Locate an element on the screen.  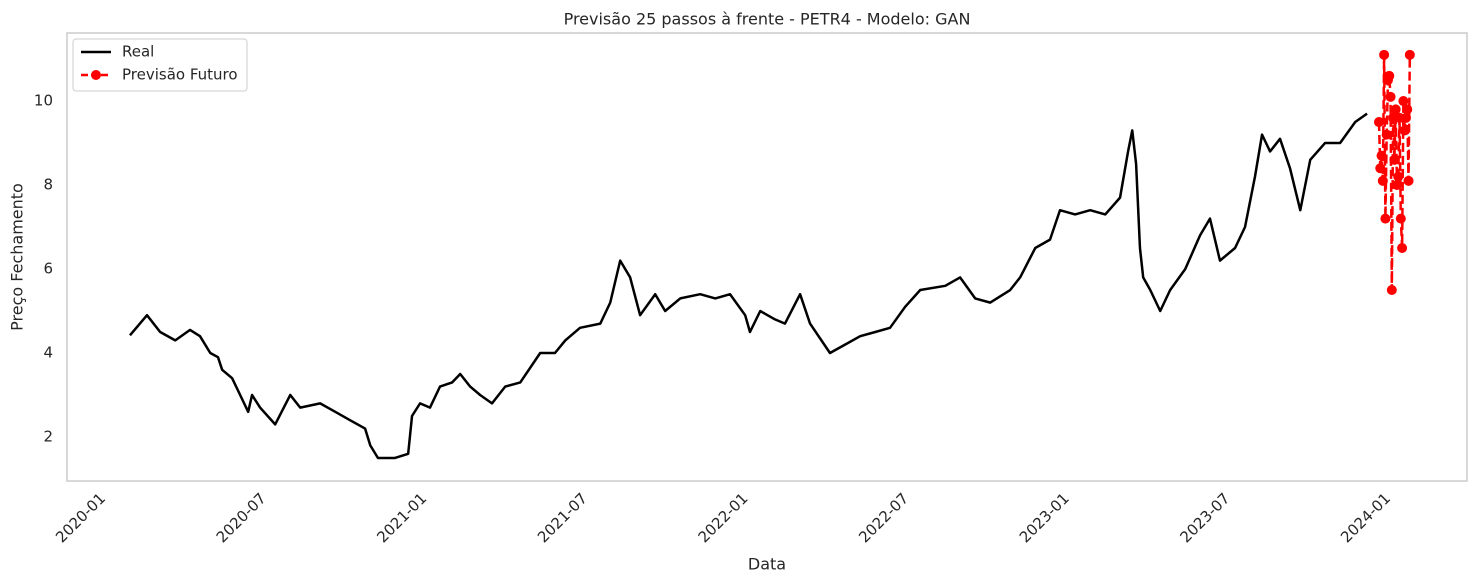
x-tick-label: 2023-07 is located at coordinates (1204, 517).